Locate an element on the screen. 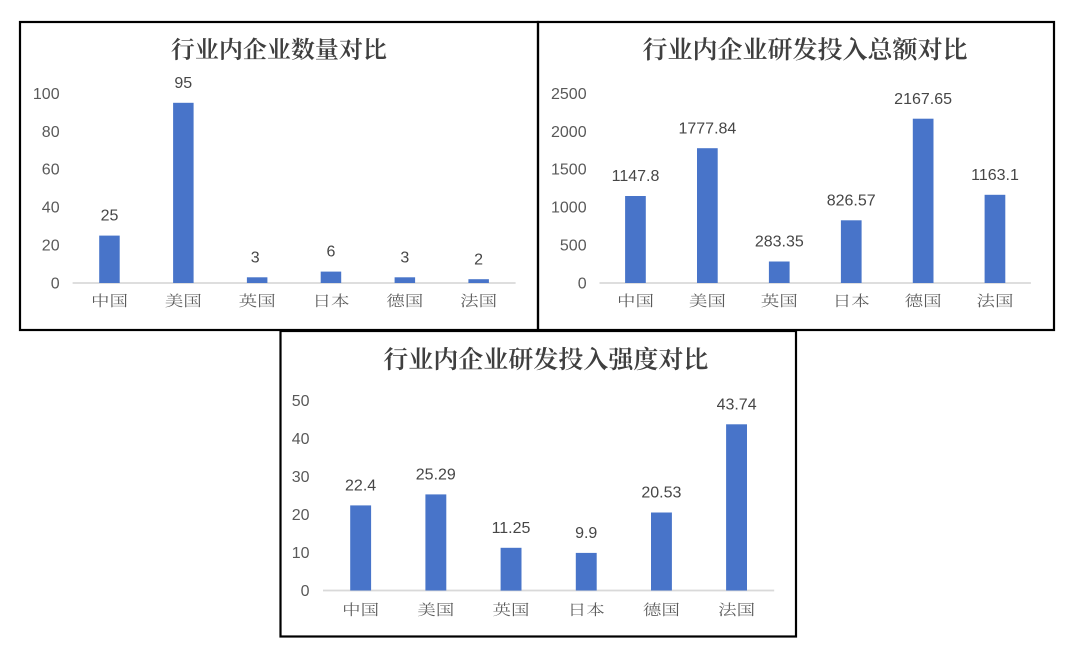 The image size is (1080, 659). svg-text: 25 is located at coordinates (110, 216).